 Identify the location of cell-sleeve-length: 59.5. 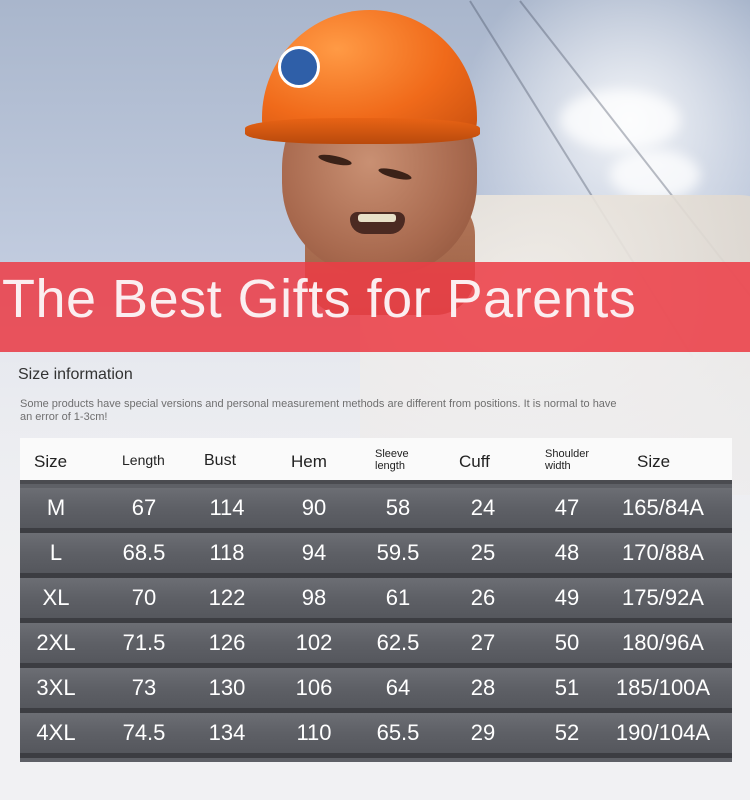
(398, 552).